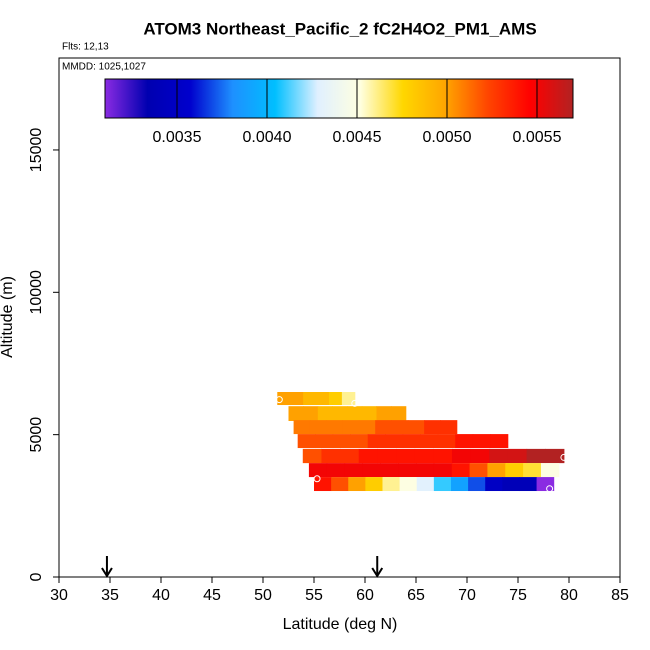  Describe the element at coordinates (36, 576) in the screenshot. I see `y-tick-label: 0` at that location.